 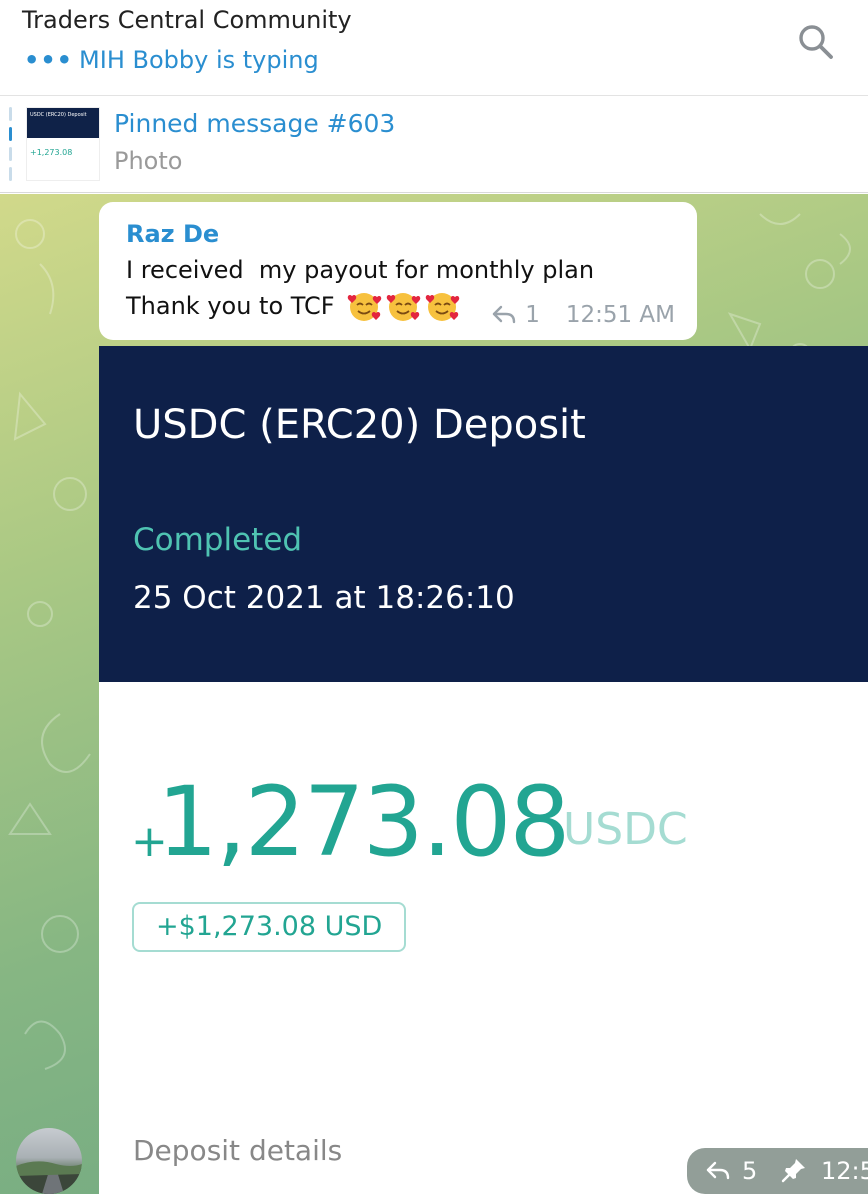 I want to click on emoji-group, so click(x=403, y=306).